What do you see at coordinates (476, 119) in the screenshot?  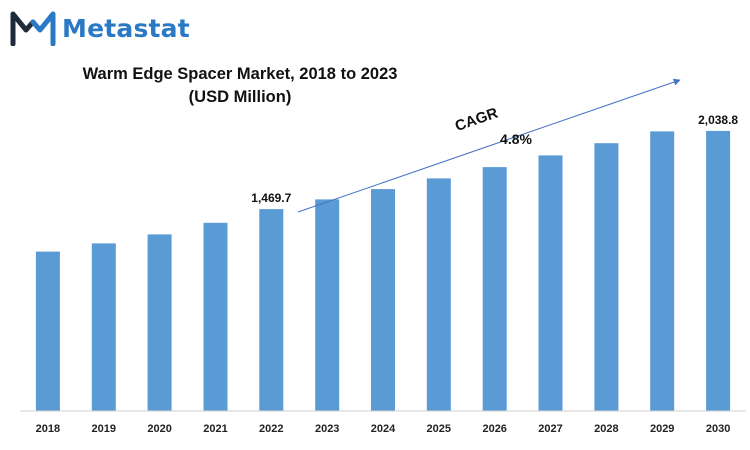 I see `cagr-label: CAGR` at bounding box center [476, 119].